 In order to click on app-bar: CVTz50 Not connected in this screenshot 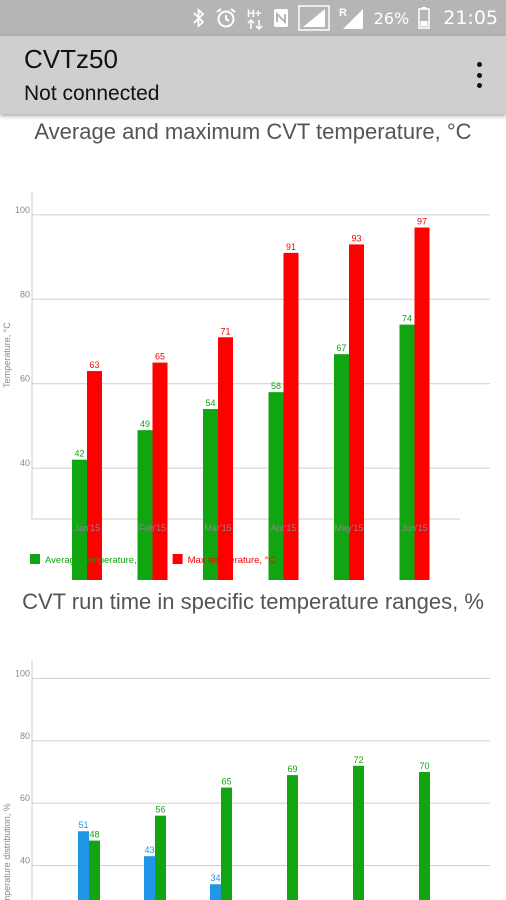, I will do `click(253, 75)`.